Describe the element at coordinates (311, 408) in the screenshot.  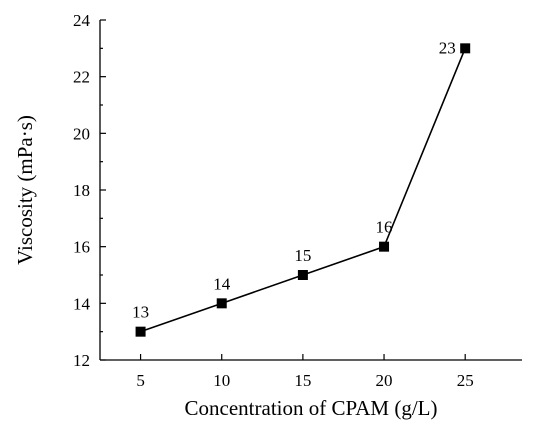
I see `x-axis-title: Concentration of CPAM (g/L)` at that location.